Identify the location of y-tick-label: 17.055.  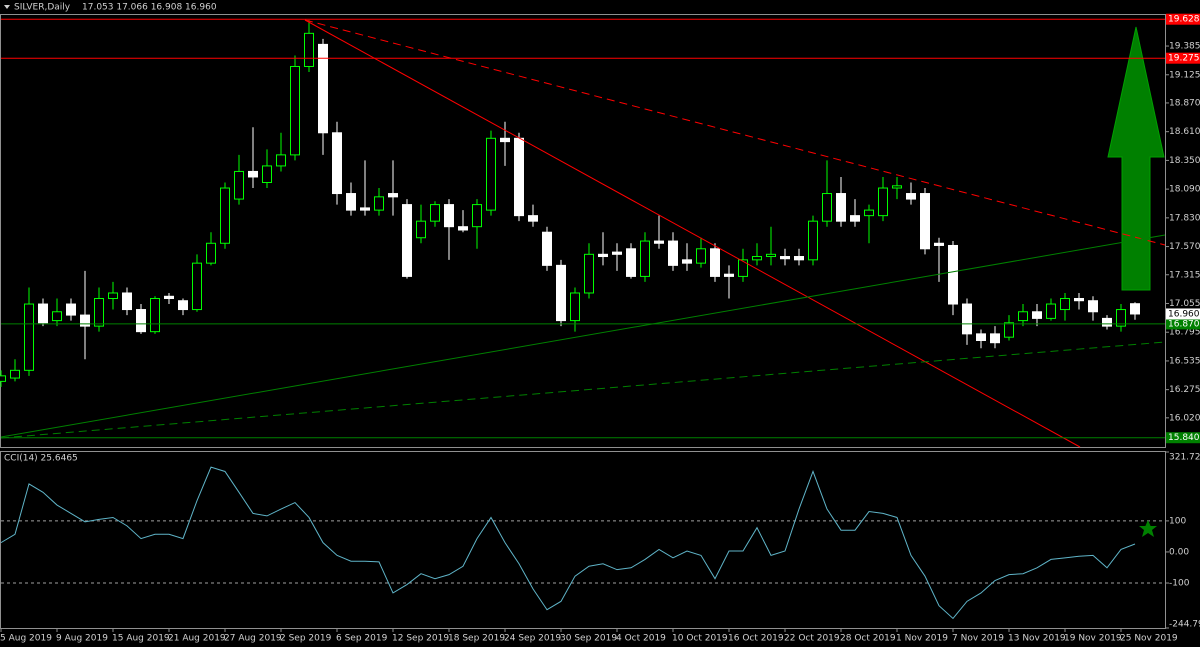
(1184, 304).